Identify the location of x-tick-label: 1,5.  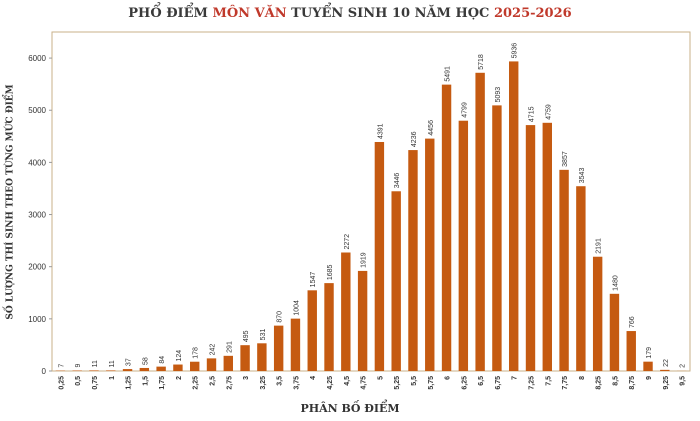
(145, 381).